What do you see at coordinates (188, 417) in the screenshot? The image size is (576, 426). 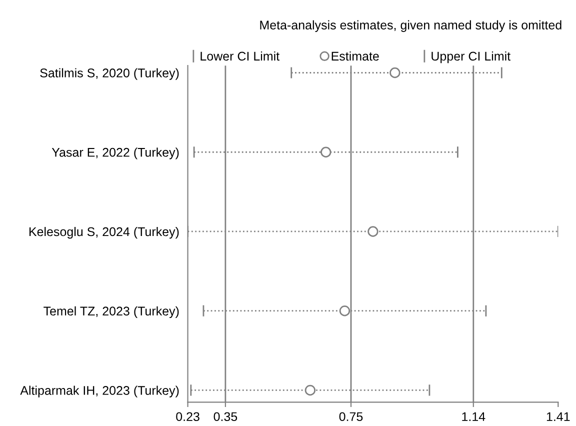 I see `x-tick-label: 0.23` at bounding box center [188, 417].